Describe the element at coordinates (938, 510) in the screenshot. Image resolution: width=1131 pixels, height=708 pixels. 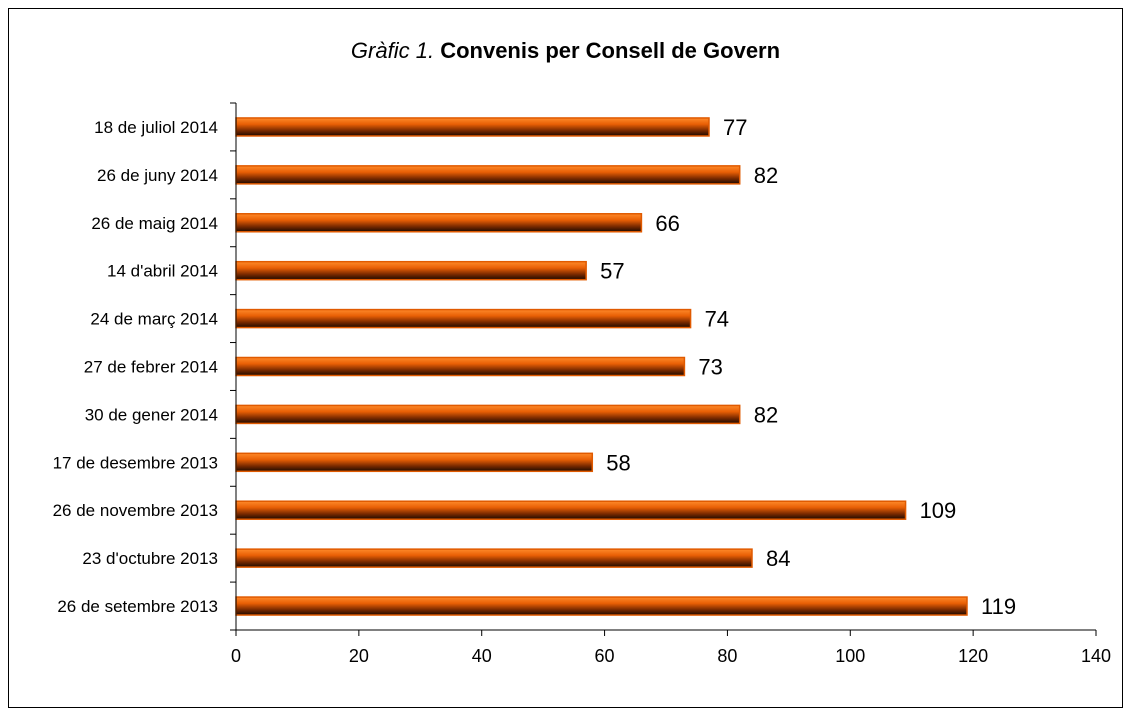
I see `data-label: 109` at that location.